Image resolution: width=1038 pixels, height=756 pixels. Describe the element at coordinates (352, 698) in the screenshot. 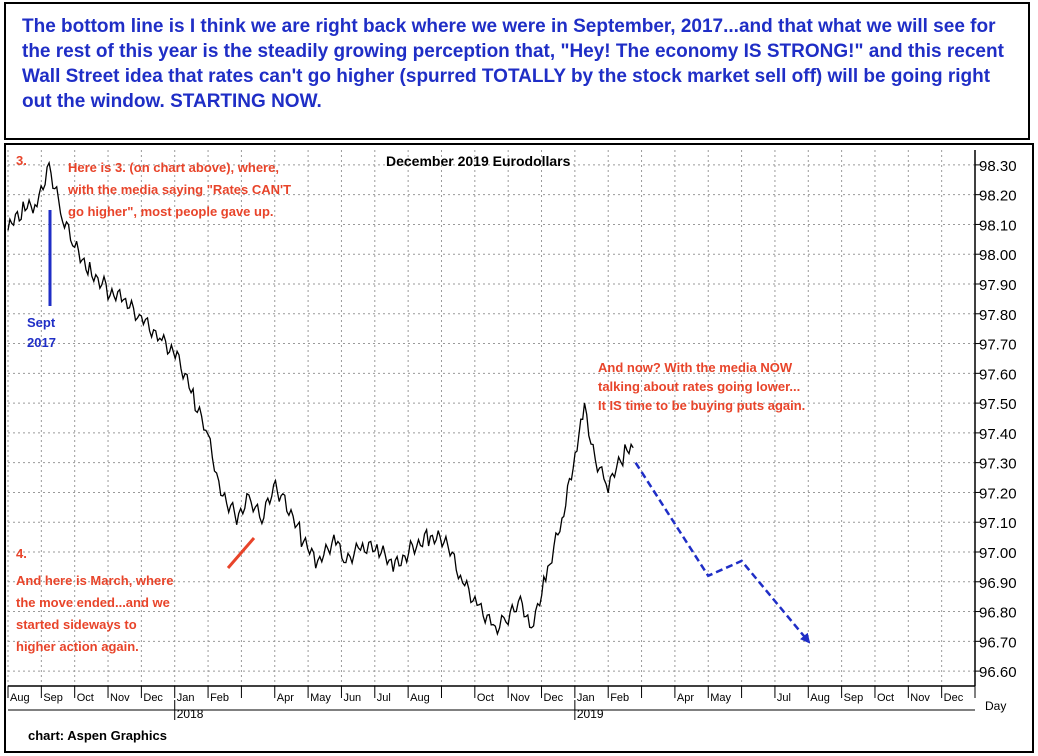

I see `x-tick-label: Jun` at that location.